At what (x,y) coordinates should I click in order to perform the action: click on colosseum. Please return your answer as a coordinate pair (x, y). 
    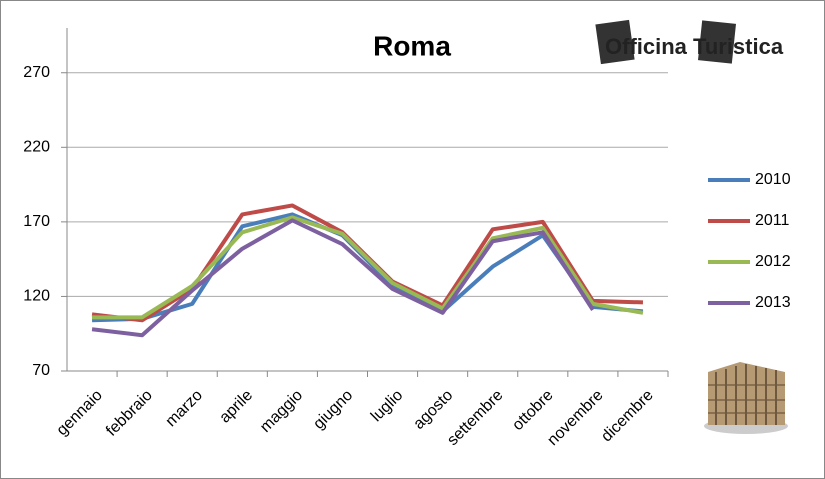
    Looking at the image, I should click on (746, 398).